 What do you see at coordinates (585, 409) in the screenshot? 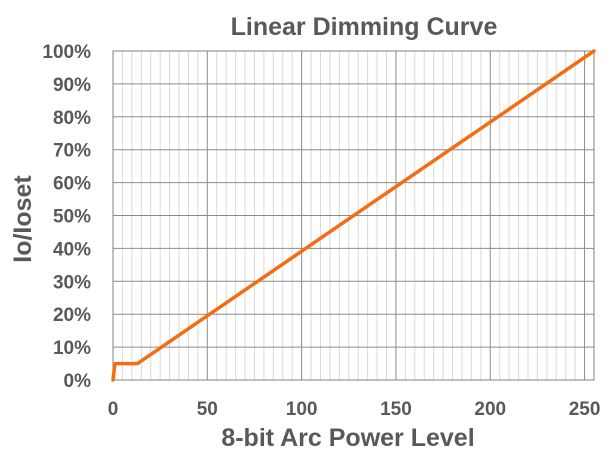
I see `x-tick-label: 250` at bounding box center [585, 409].